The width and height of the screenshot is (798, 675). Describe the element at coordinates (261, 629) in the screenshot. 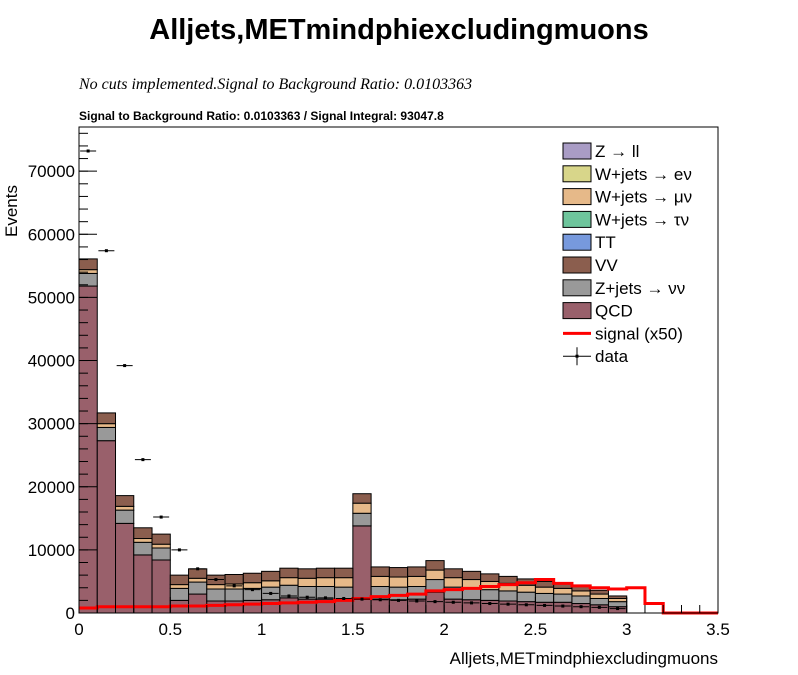

I see `x-tick-label: 1` at that location.